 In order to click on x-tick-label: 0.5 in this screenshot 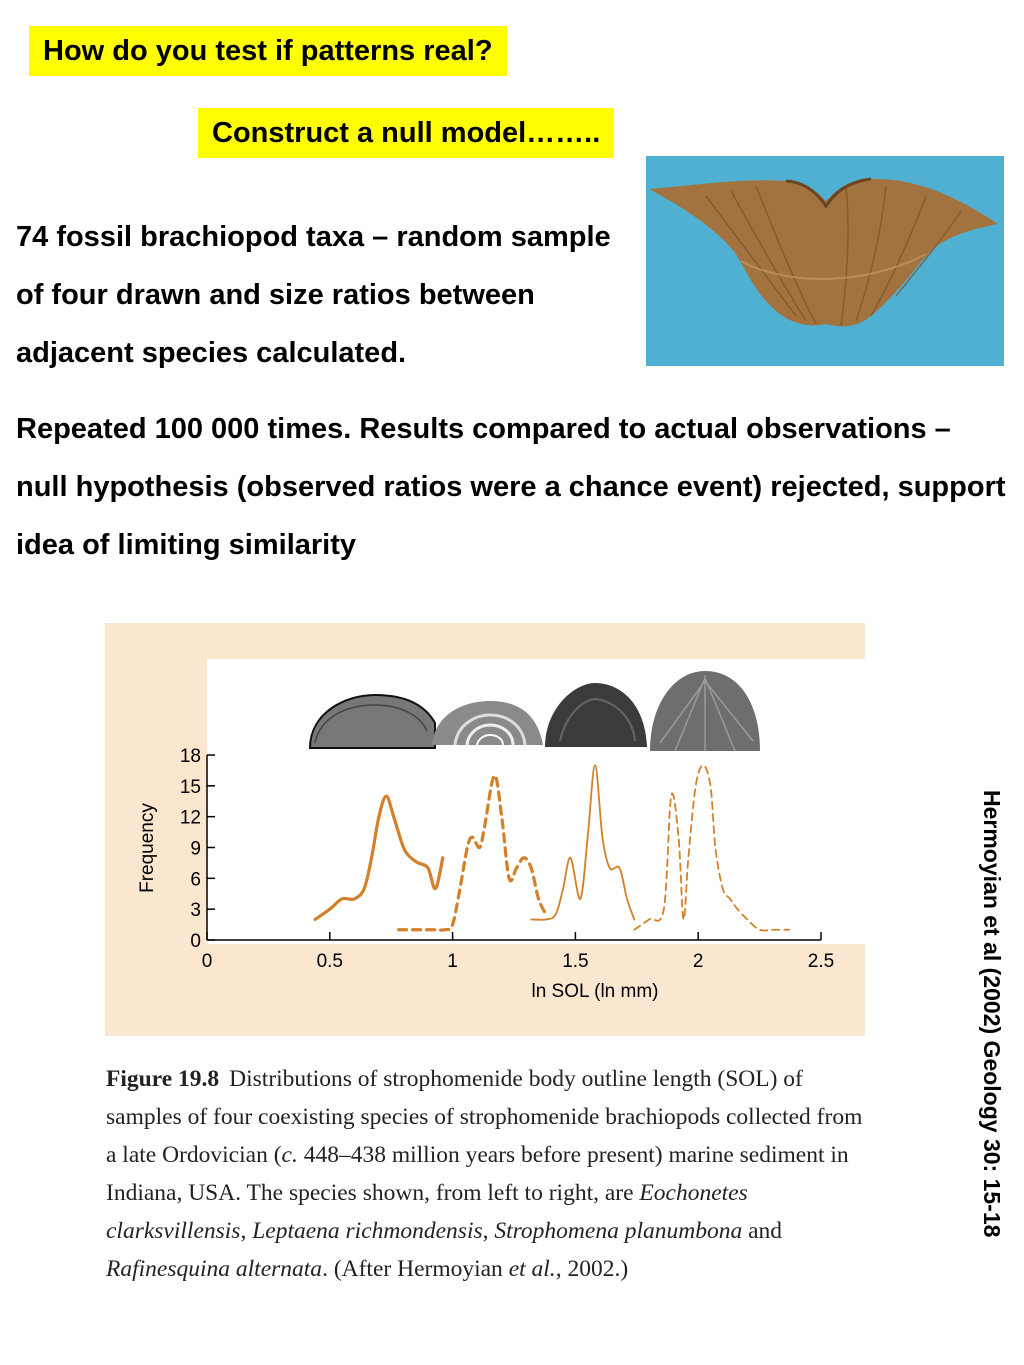, I will do `click(330, 961)`.